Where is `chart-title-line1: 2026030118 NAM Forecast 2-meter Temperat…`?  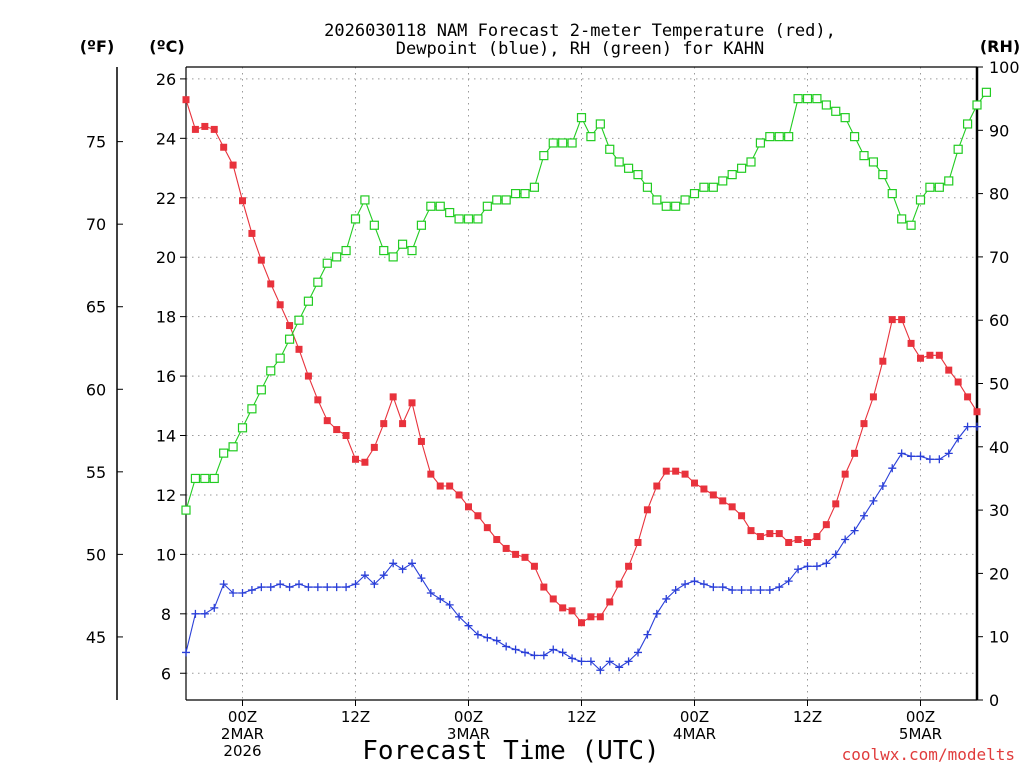 chart-title-line1: 2026030118 NAM Forecast 2-meter Temperat… is located at coordinates (580, 31).